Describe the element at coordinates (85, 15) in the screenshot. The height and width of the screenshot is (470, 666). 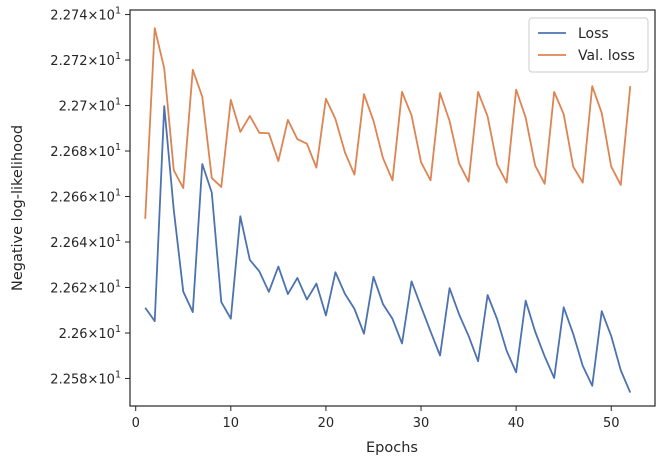
I see `y-tick-label: 2.274×10¹` at that location.